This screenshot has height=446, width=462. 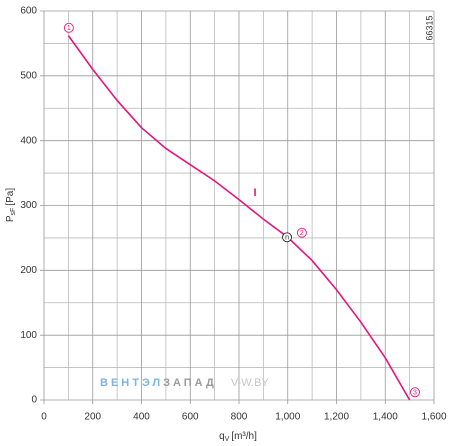 I want to click on x-tick-label: 800, so click(x=239, y=417).